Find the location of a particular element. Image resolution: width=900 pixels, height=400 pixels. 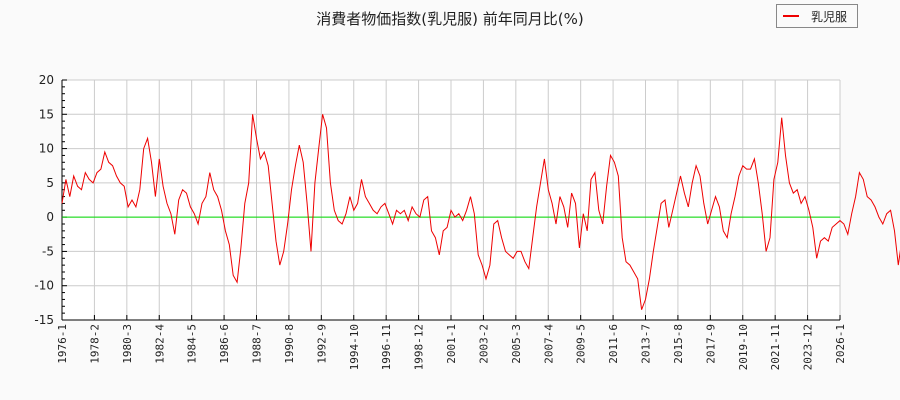

y-tick-label: -15 is located at coordinates (44, 320).